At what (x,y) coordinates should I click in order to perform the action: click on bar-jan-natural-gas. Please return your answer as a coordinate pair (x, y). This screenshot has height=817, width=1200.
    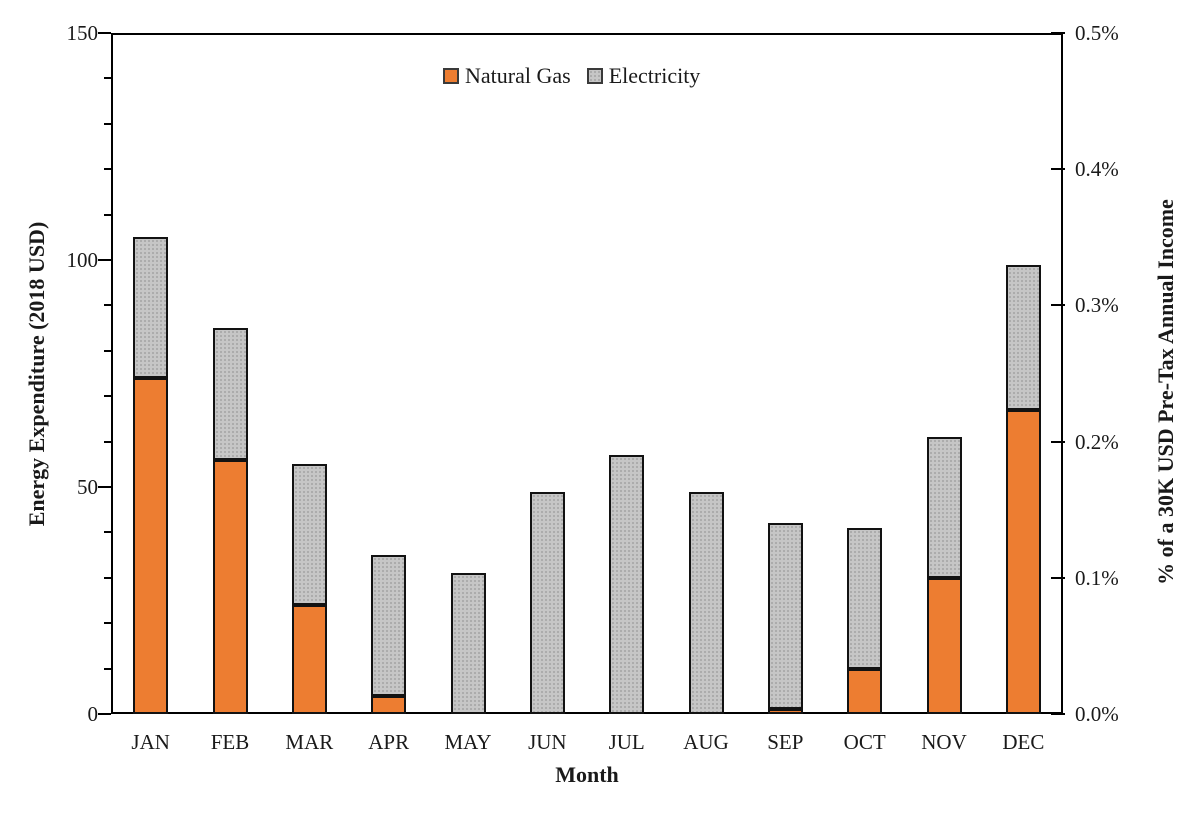
    Looking at the image, I should click on (151, 546).